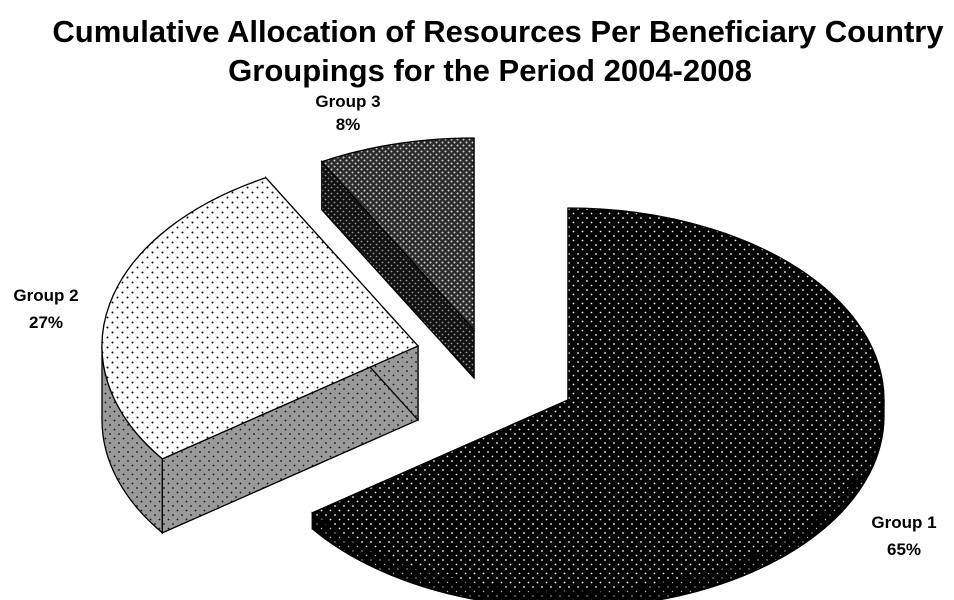  What do you see at coordinates (347, 101) in the screenshot?
I see `slice-label-name-group-3: Group 3` at bounding box center [347, 101].